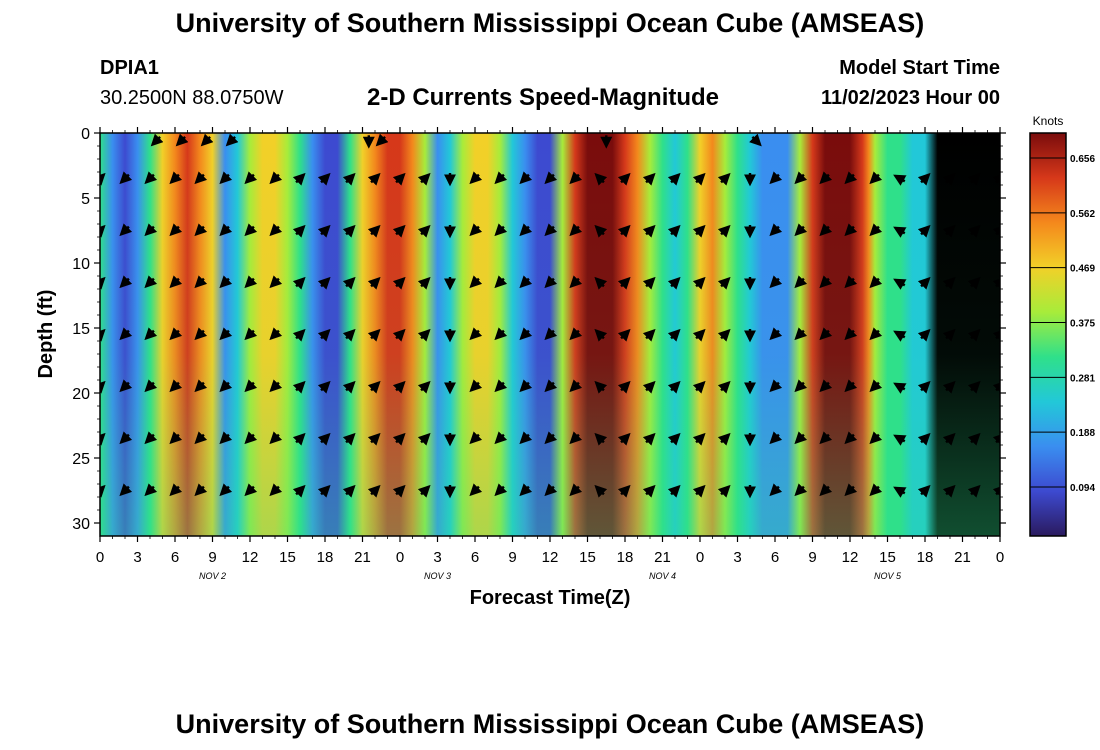 The width and height of the screenshot is (1100, 750). I want to click on day-label: NOV 4, so click(662, 576).